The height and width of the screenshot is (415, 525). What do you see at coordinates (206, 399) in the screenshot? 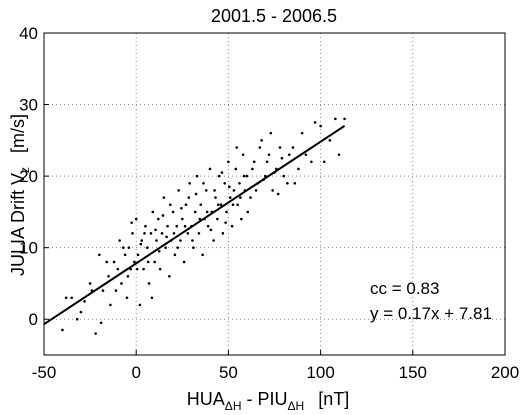
I see `x-label-part: HUA` at bounding box center [206, 399].